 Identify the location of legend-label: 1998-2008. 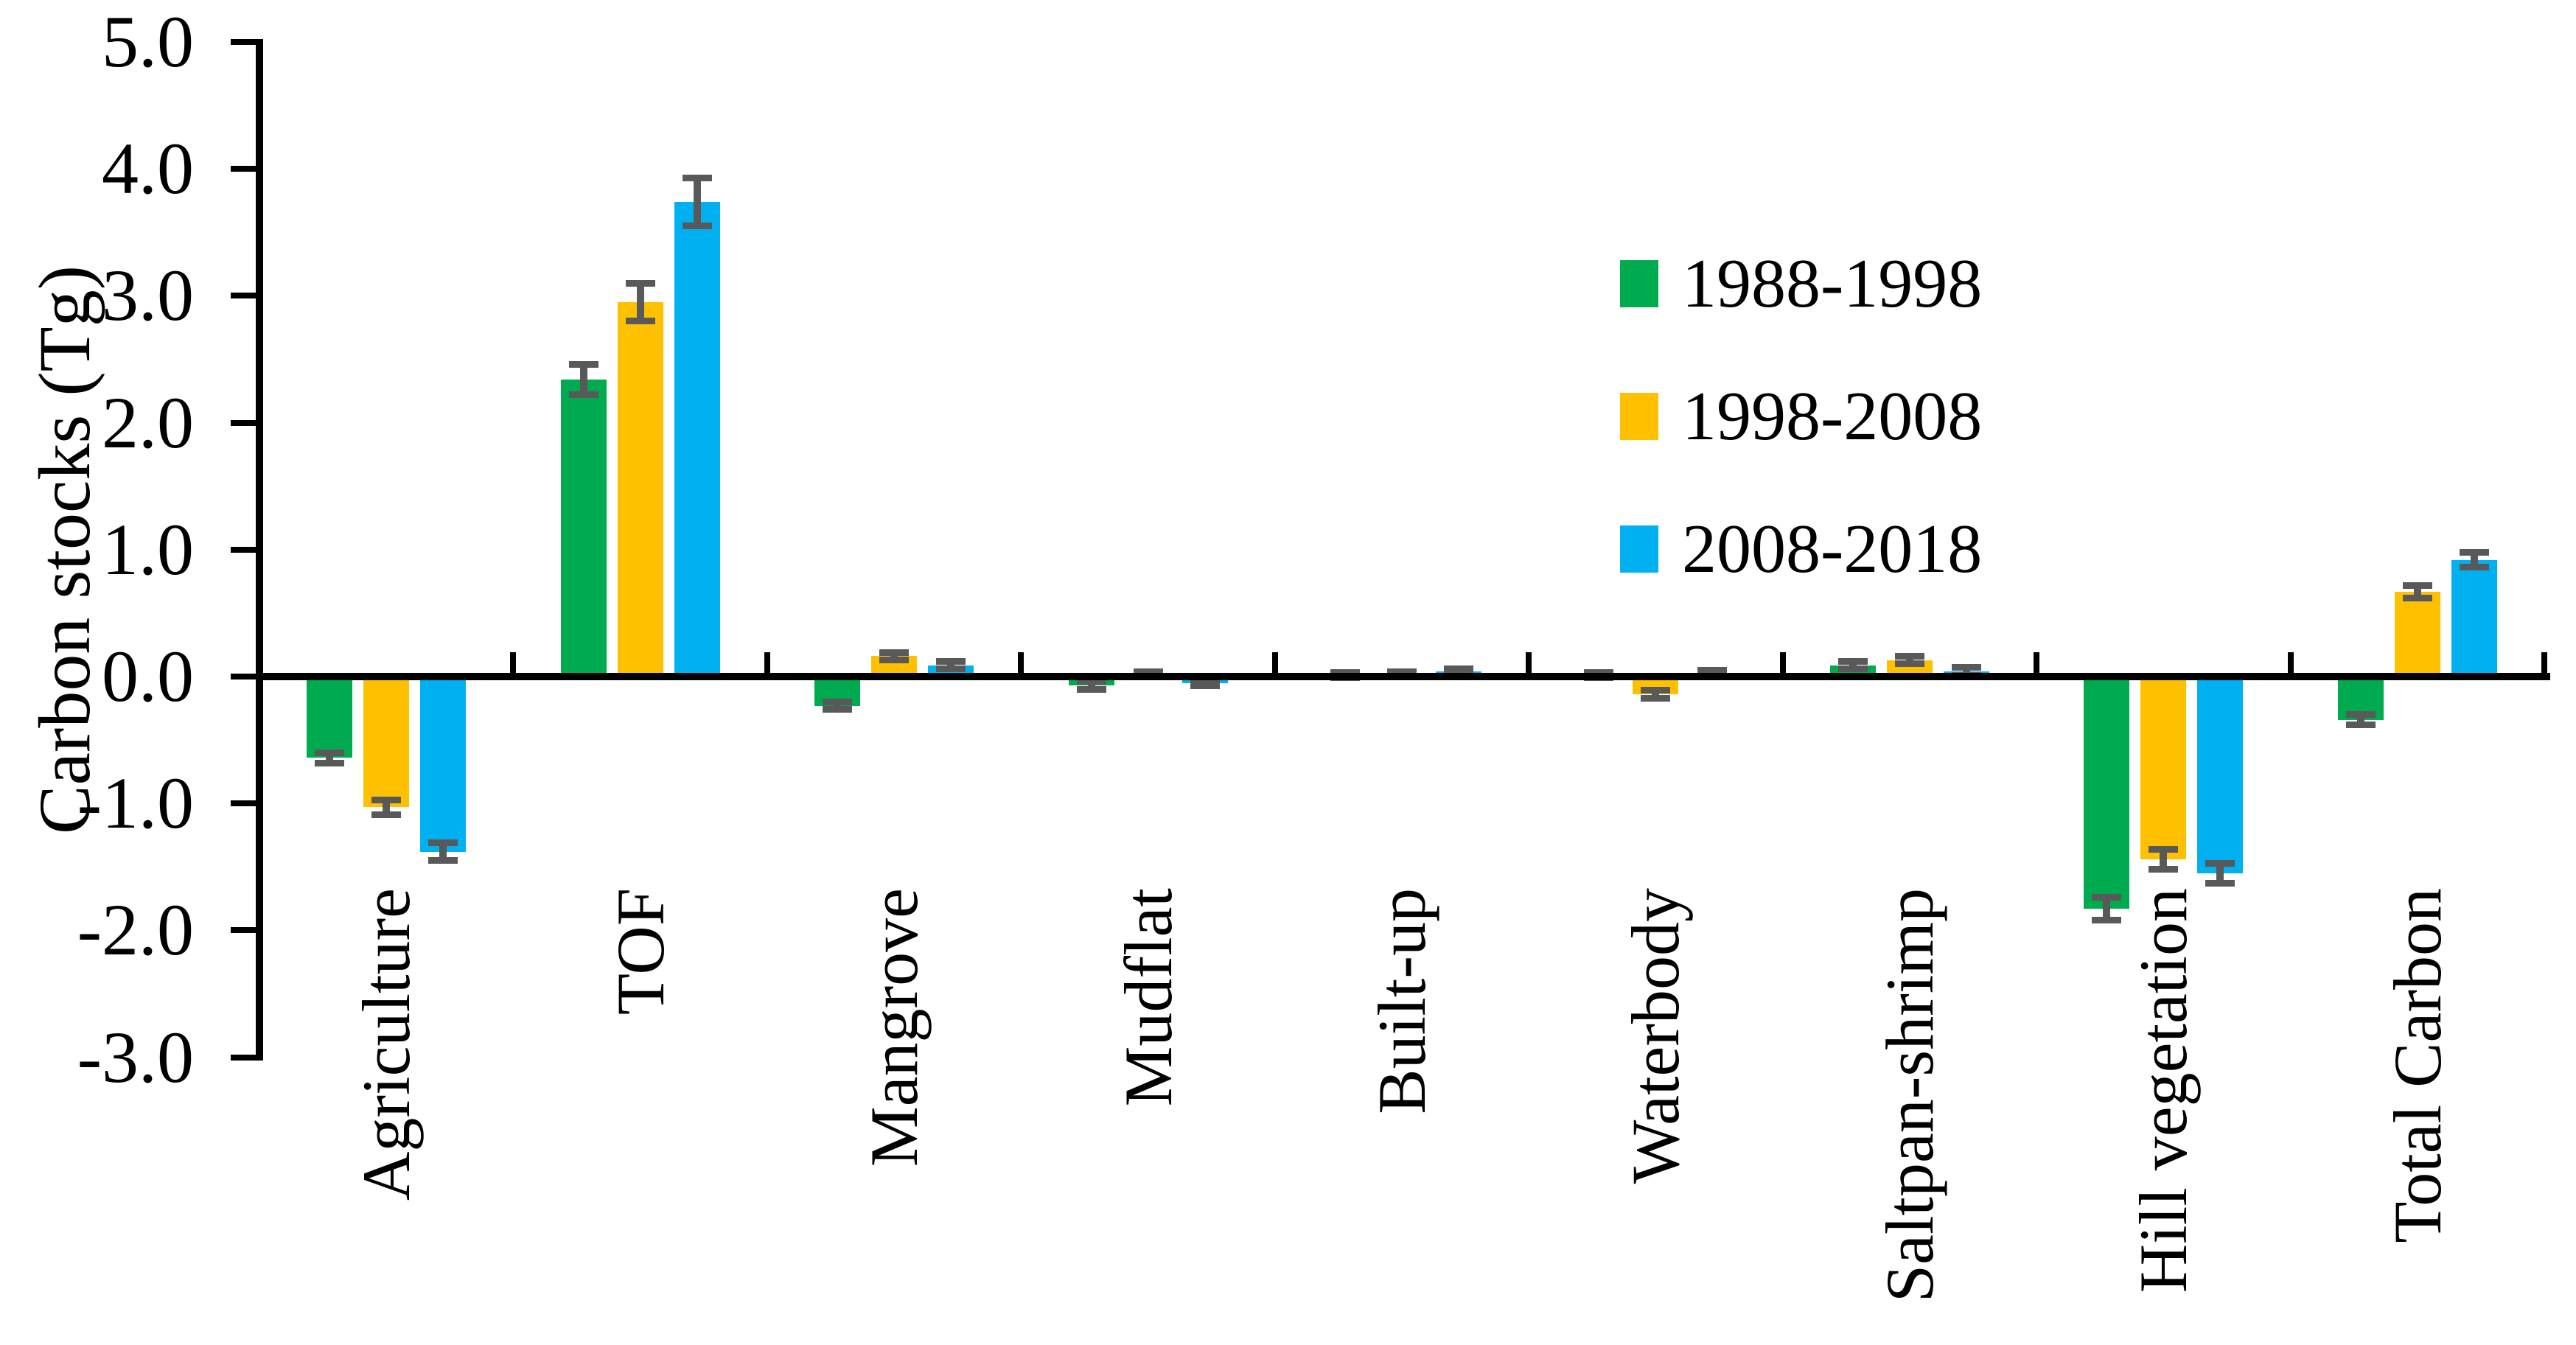
(1833, 416).